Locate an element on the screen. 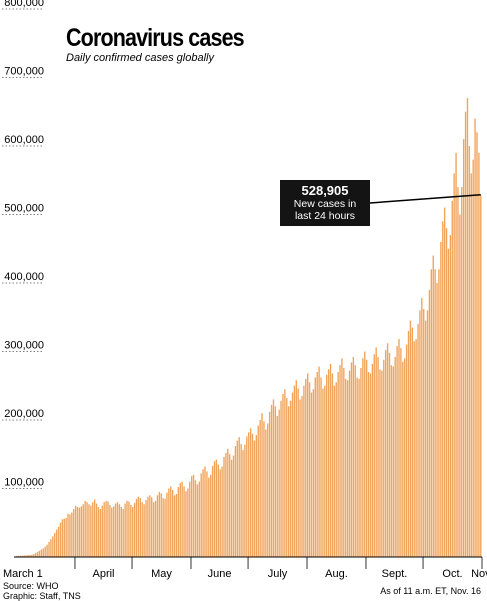 The image size is (487, 601). y-tick-label: 400,000 is located at coordinates (24, 277).